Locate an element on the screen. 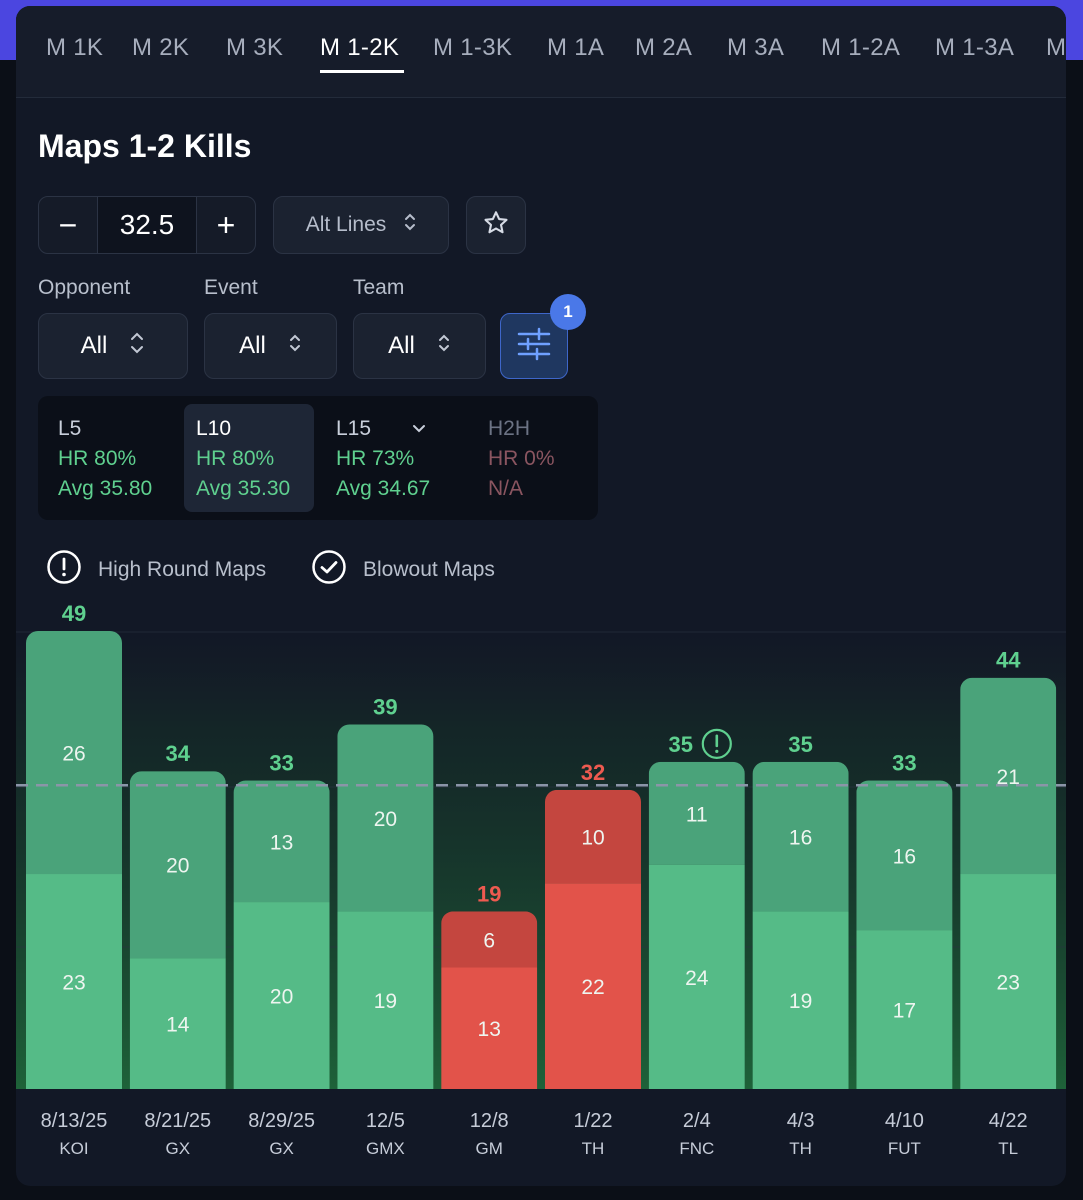  bar-segment-label: 13 is located at coordinates (489, 1029).